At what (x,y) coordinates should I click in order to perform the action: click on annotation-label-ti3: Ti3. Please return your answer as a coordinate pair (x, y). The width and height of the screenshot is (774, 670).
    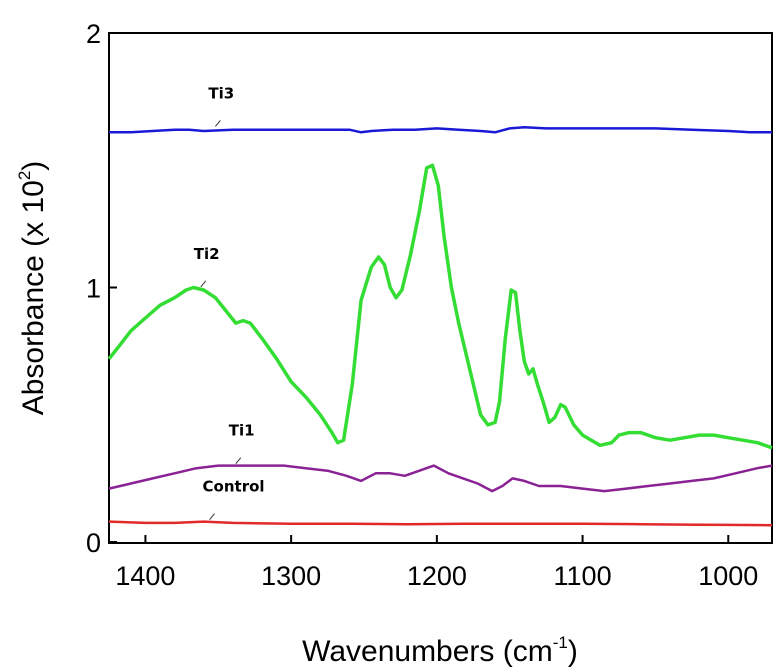
    Looking at the image, I should click on (221, 93).